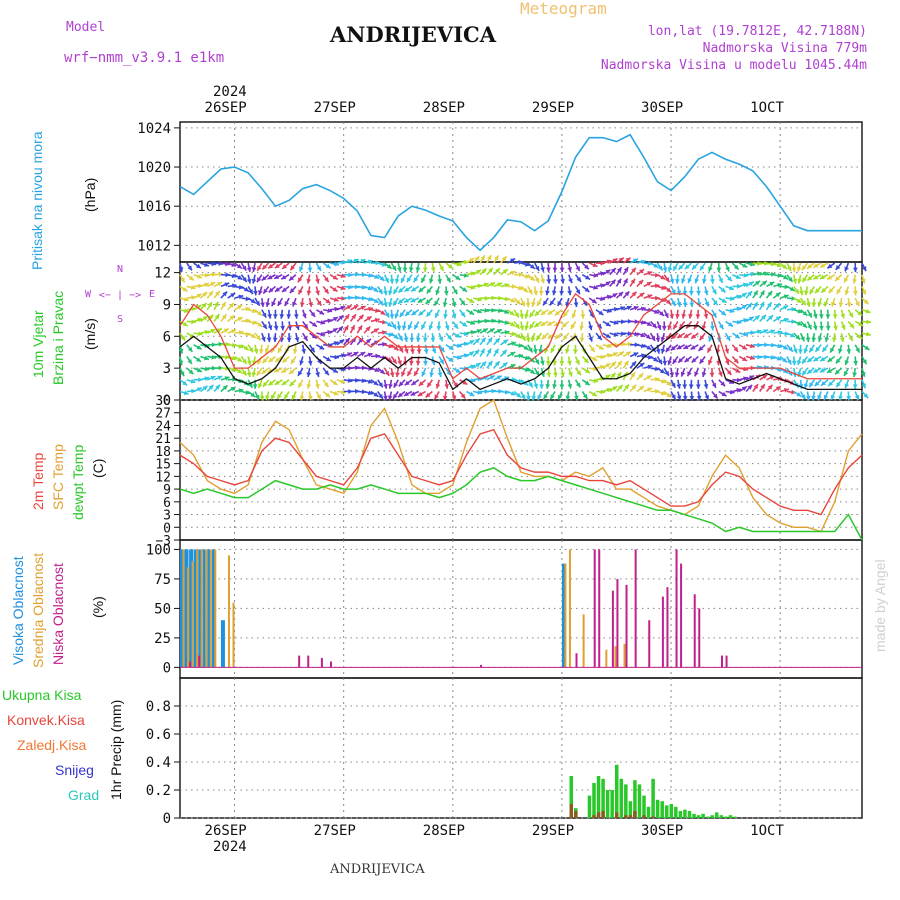  What do you see at coordinates (334, 831) in the screenshot?
I see `bottom-day-label: 27SEP` at bounding box center [334, 831].